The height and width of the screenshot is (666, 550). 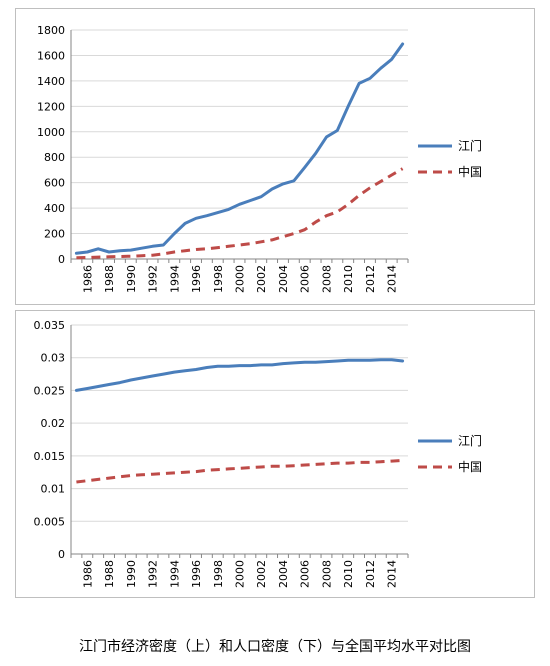 I want to click on y-tick-label: 0.01, so click(x=53, y=489).